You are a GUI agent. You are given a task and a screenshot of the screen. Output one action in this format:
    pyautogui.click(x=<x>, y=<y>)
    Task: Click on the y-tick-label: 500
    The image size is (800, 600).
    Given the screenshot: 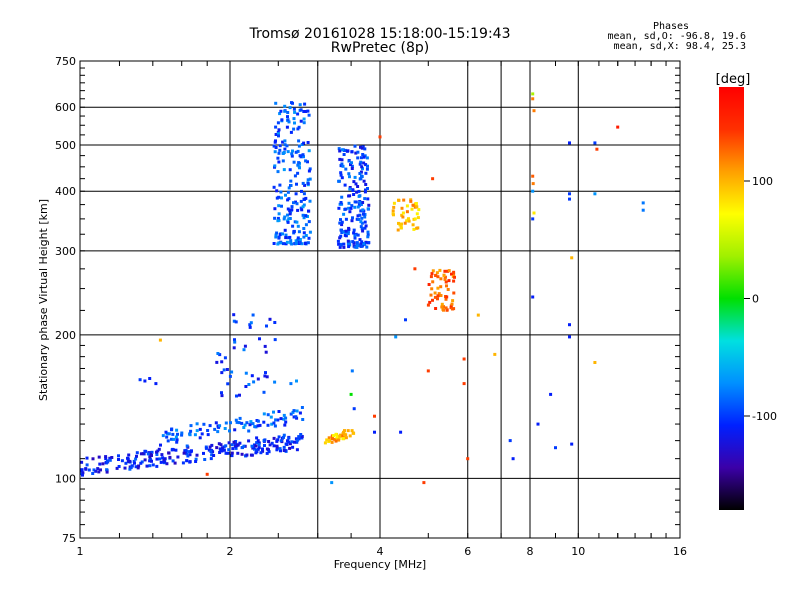 What is the action you would take?
    pyautogui.click(x=65, y=145)
    